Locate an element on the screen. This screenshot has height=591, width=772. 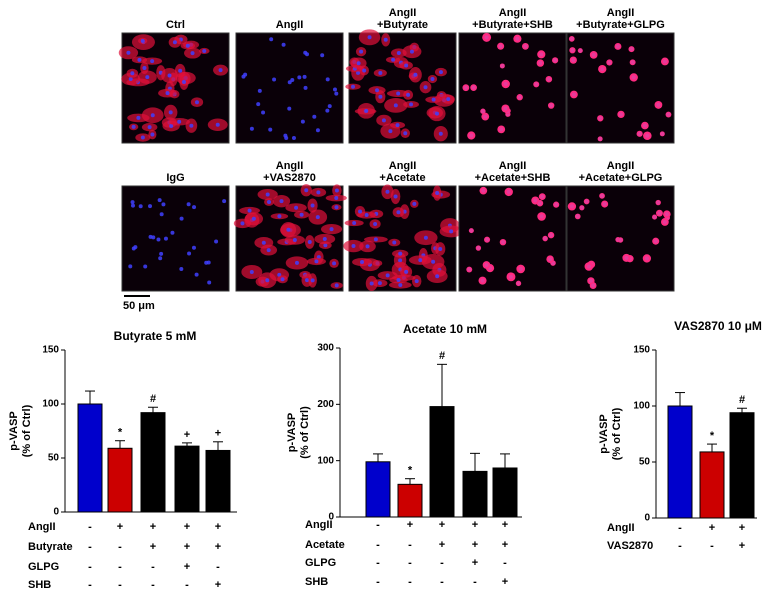
panel-label: Ctrl is located at coordinates (175, 25).